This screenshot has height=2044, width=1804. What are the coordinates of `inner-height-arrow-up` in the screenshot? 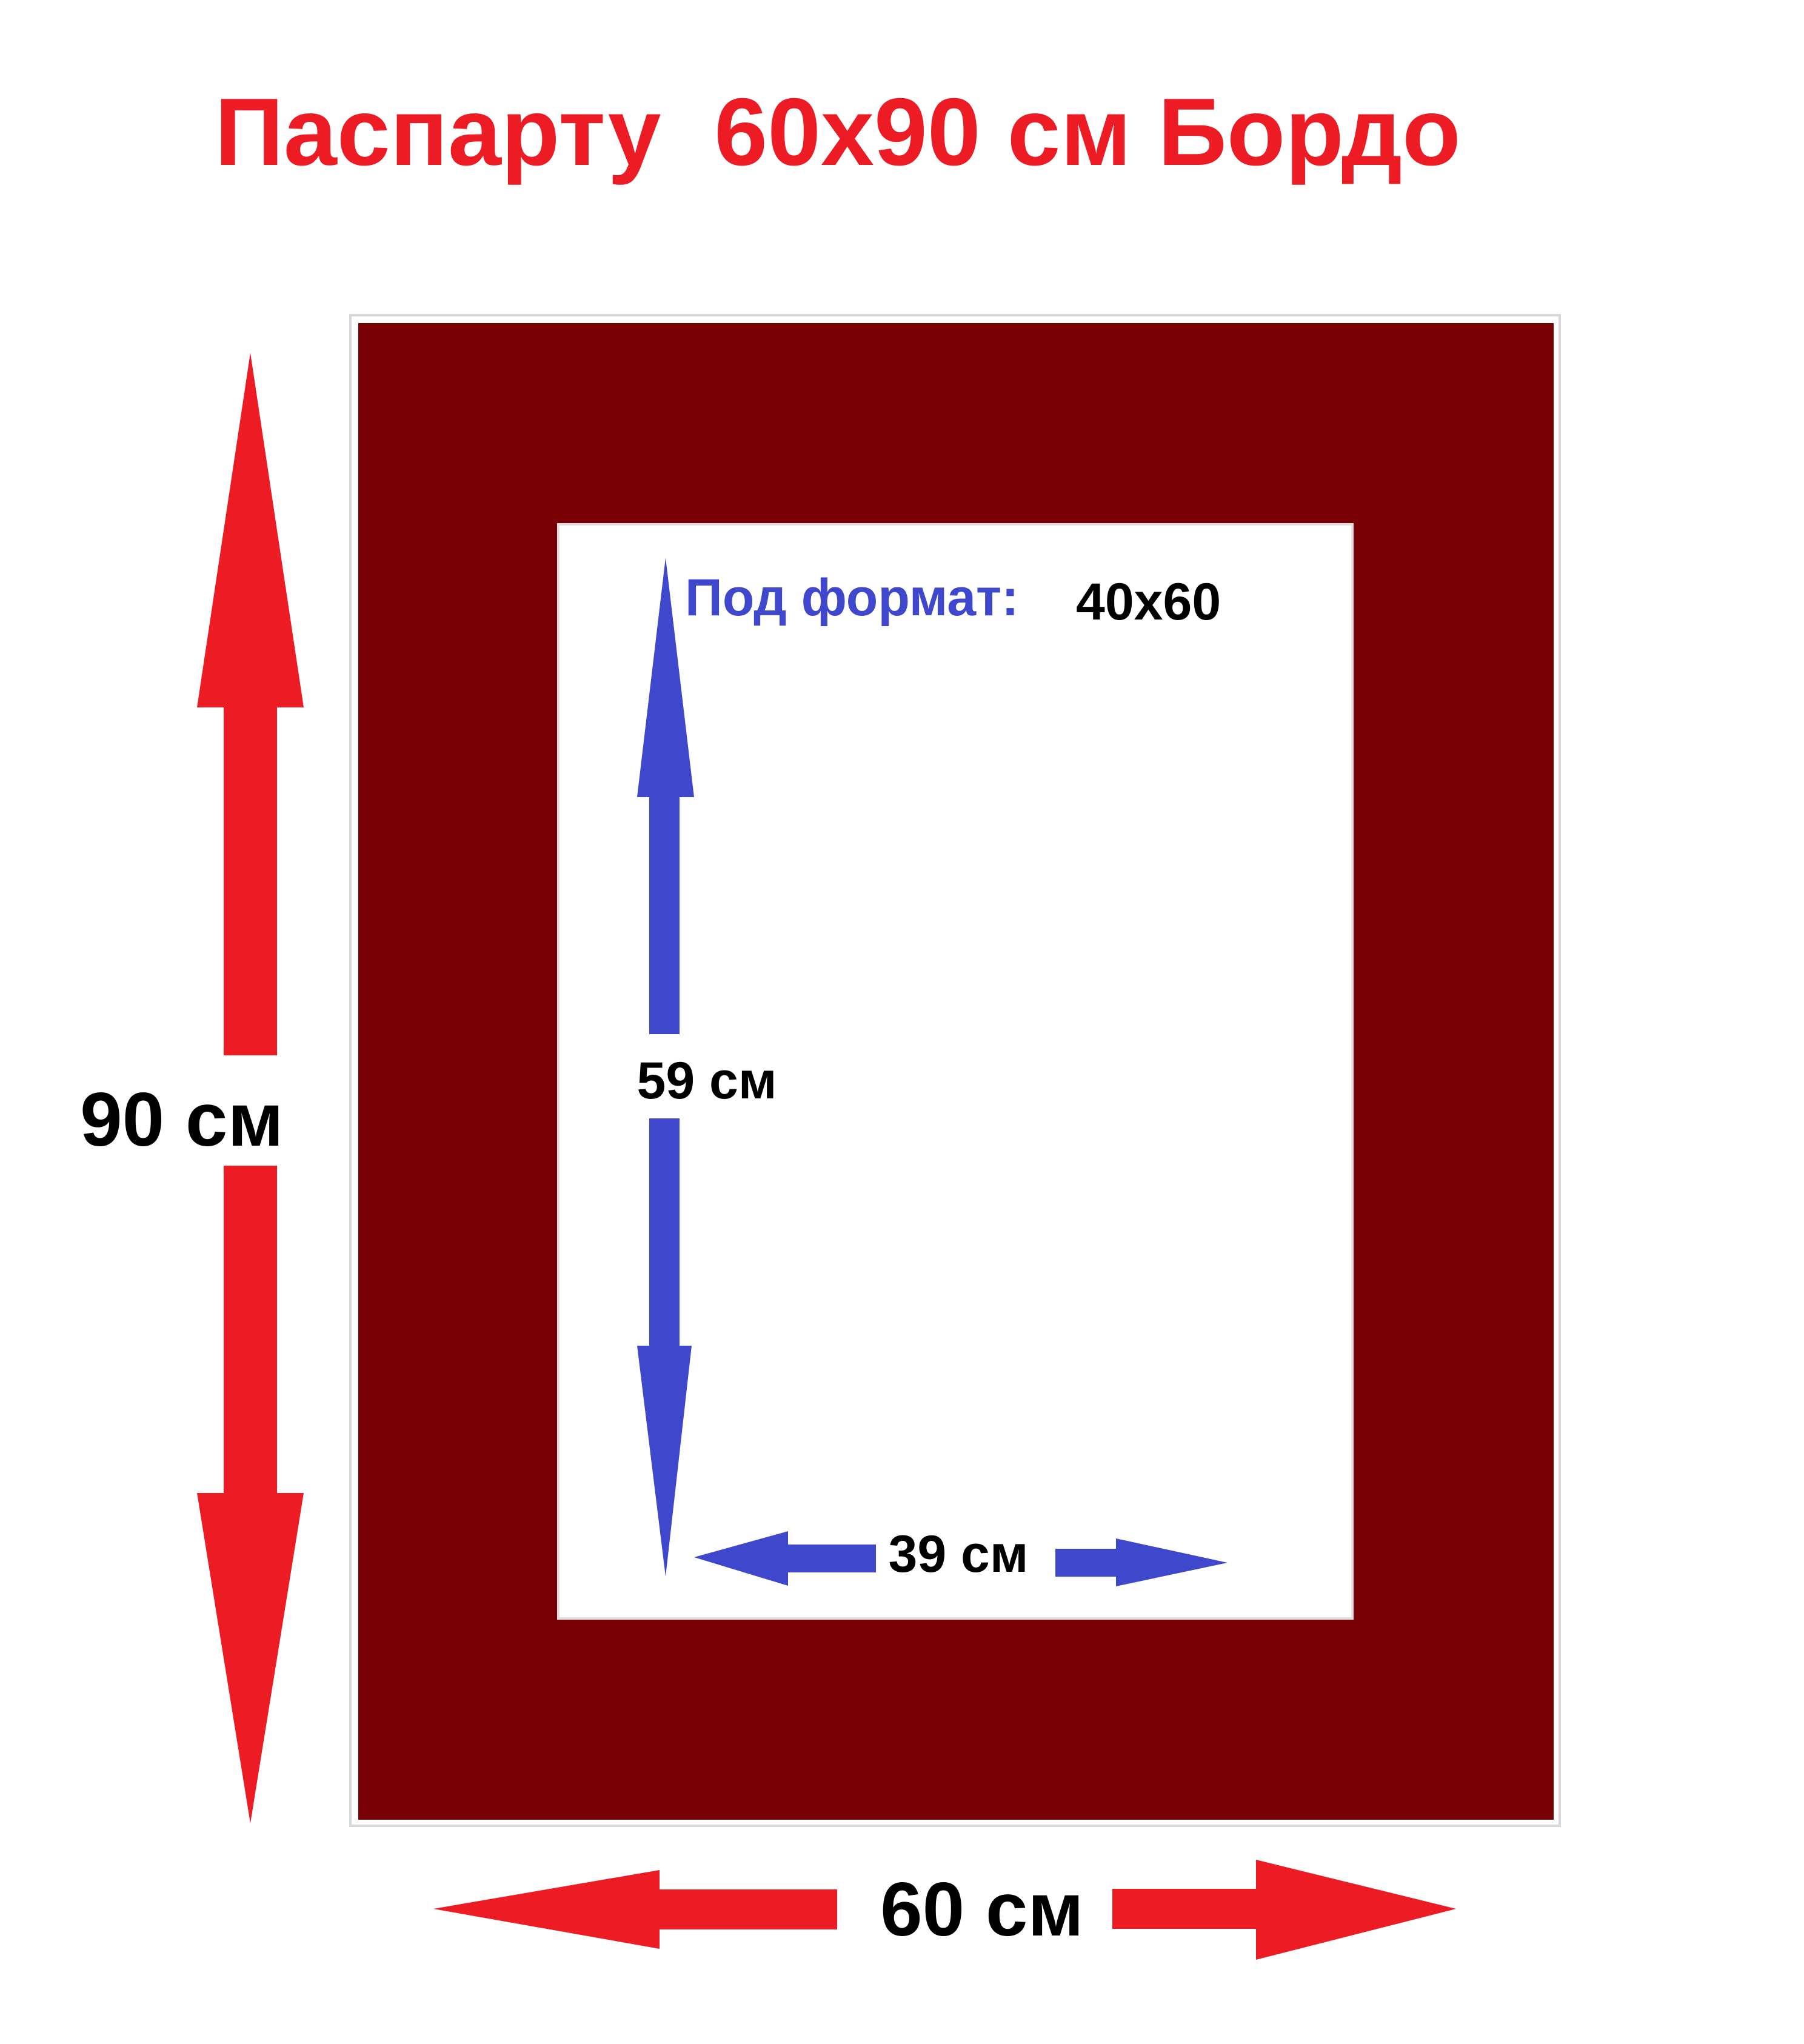 It's located at (665, 796).